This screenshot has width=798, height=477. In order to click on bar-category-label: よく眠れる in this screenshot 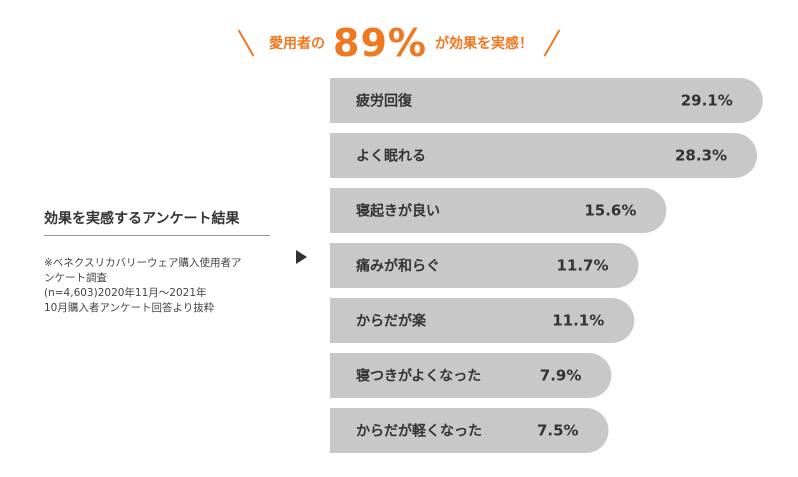, I will do `click(391, 157)`.